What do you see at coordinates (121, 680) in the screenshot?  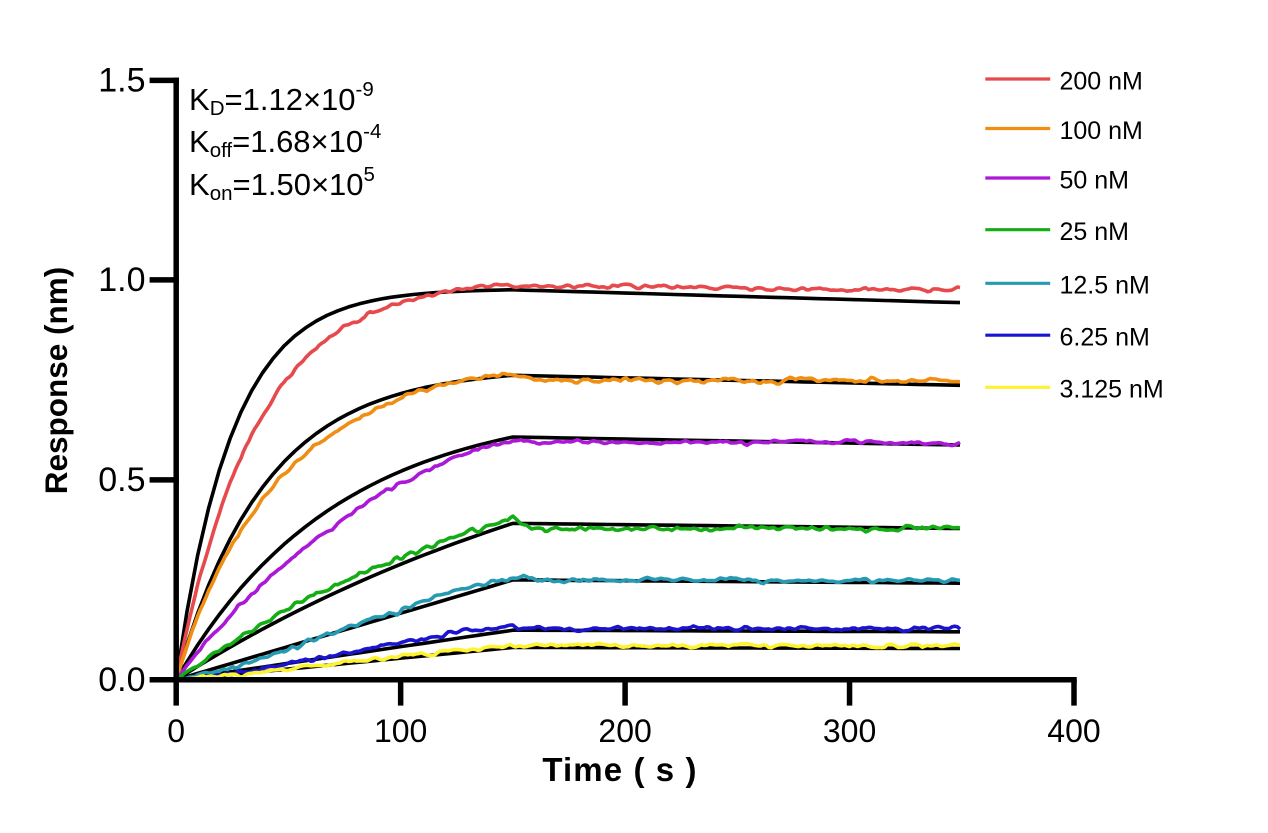 I see `svg-text: 0.0` at bounding box center [121, 680].